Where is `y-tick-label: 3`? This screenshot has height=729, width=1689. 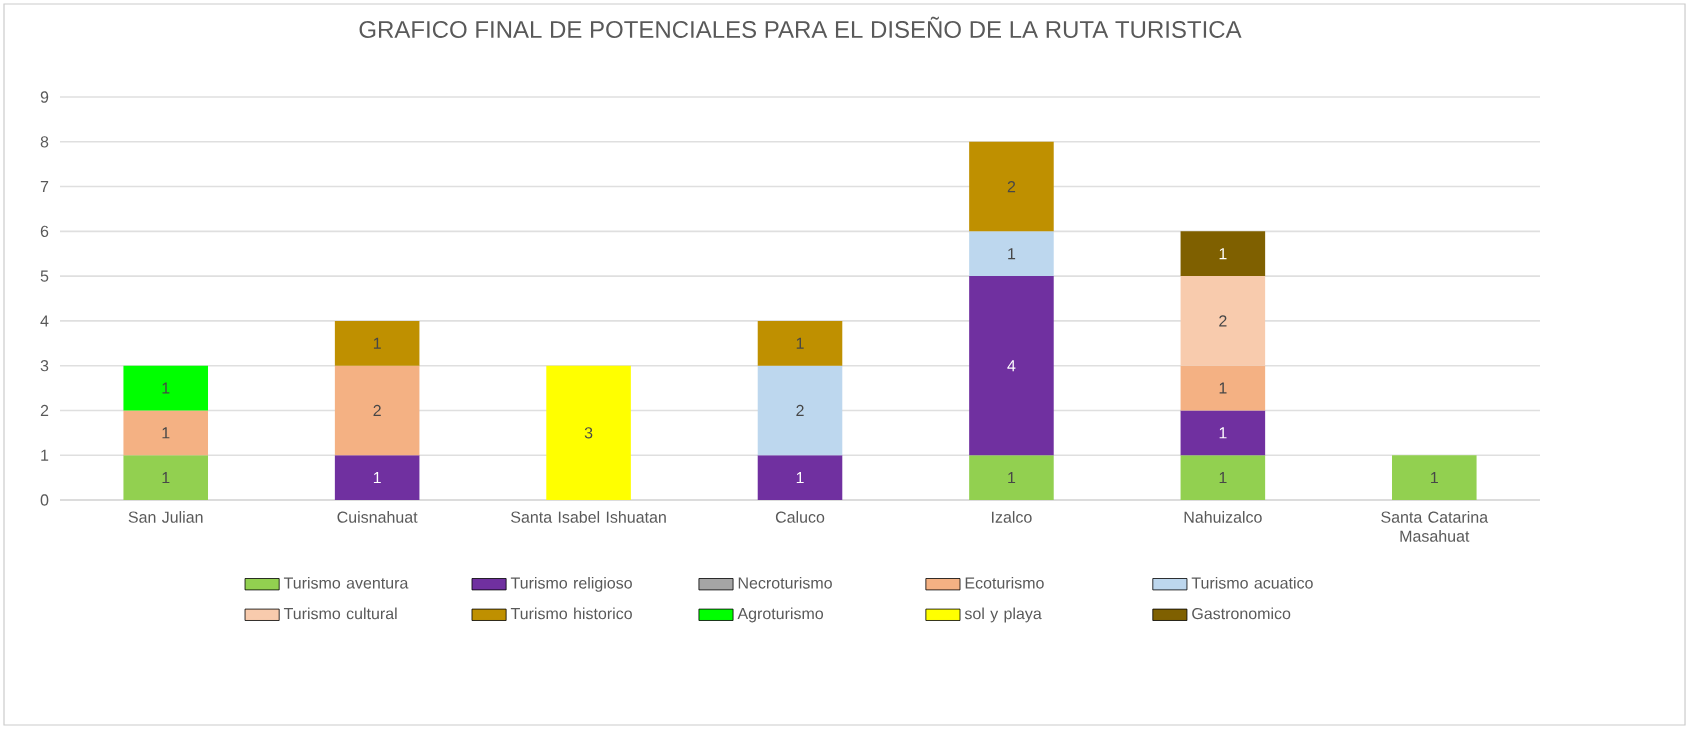
y-tick-label: 3 is located at coordinates (44, 366).